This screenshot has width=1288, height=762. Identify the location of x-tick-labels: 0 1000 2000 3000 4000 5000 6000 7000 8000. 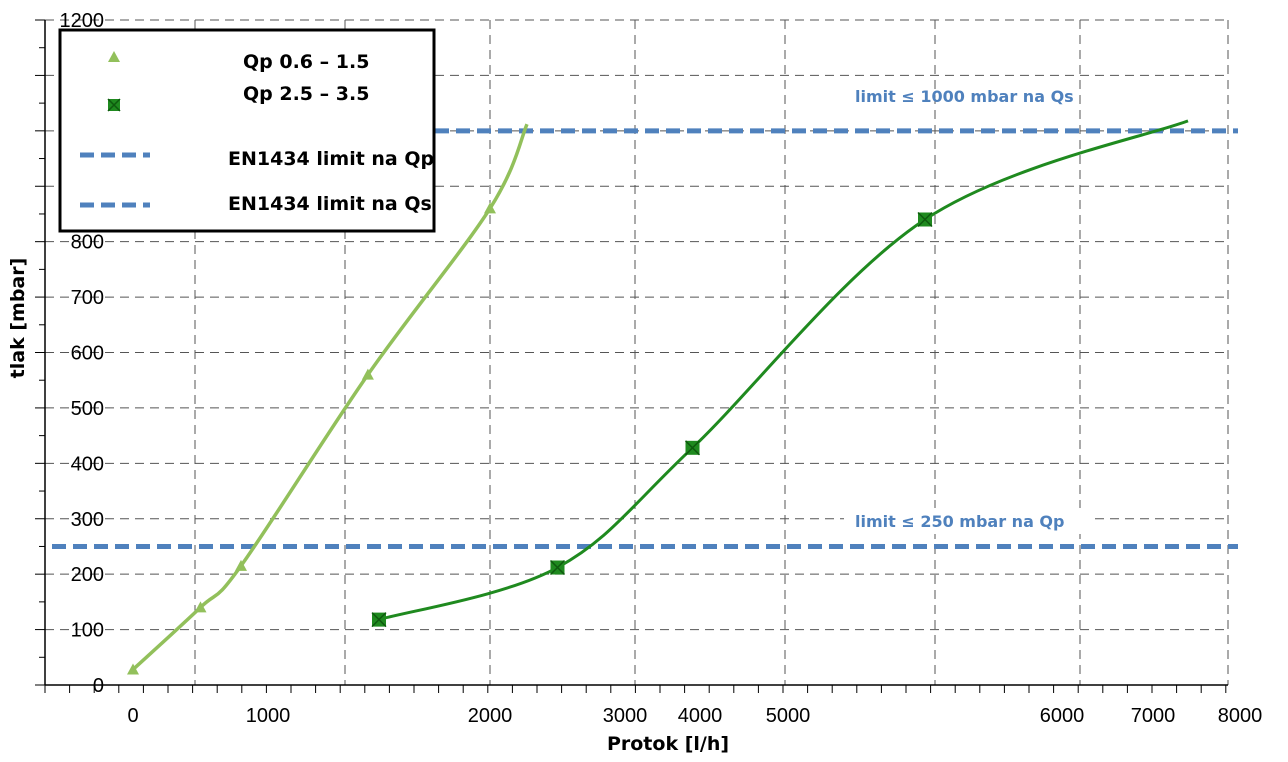
(694, 716).